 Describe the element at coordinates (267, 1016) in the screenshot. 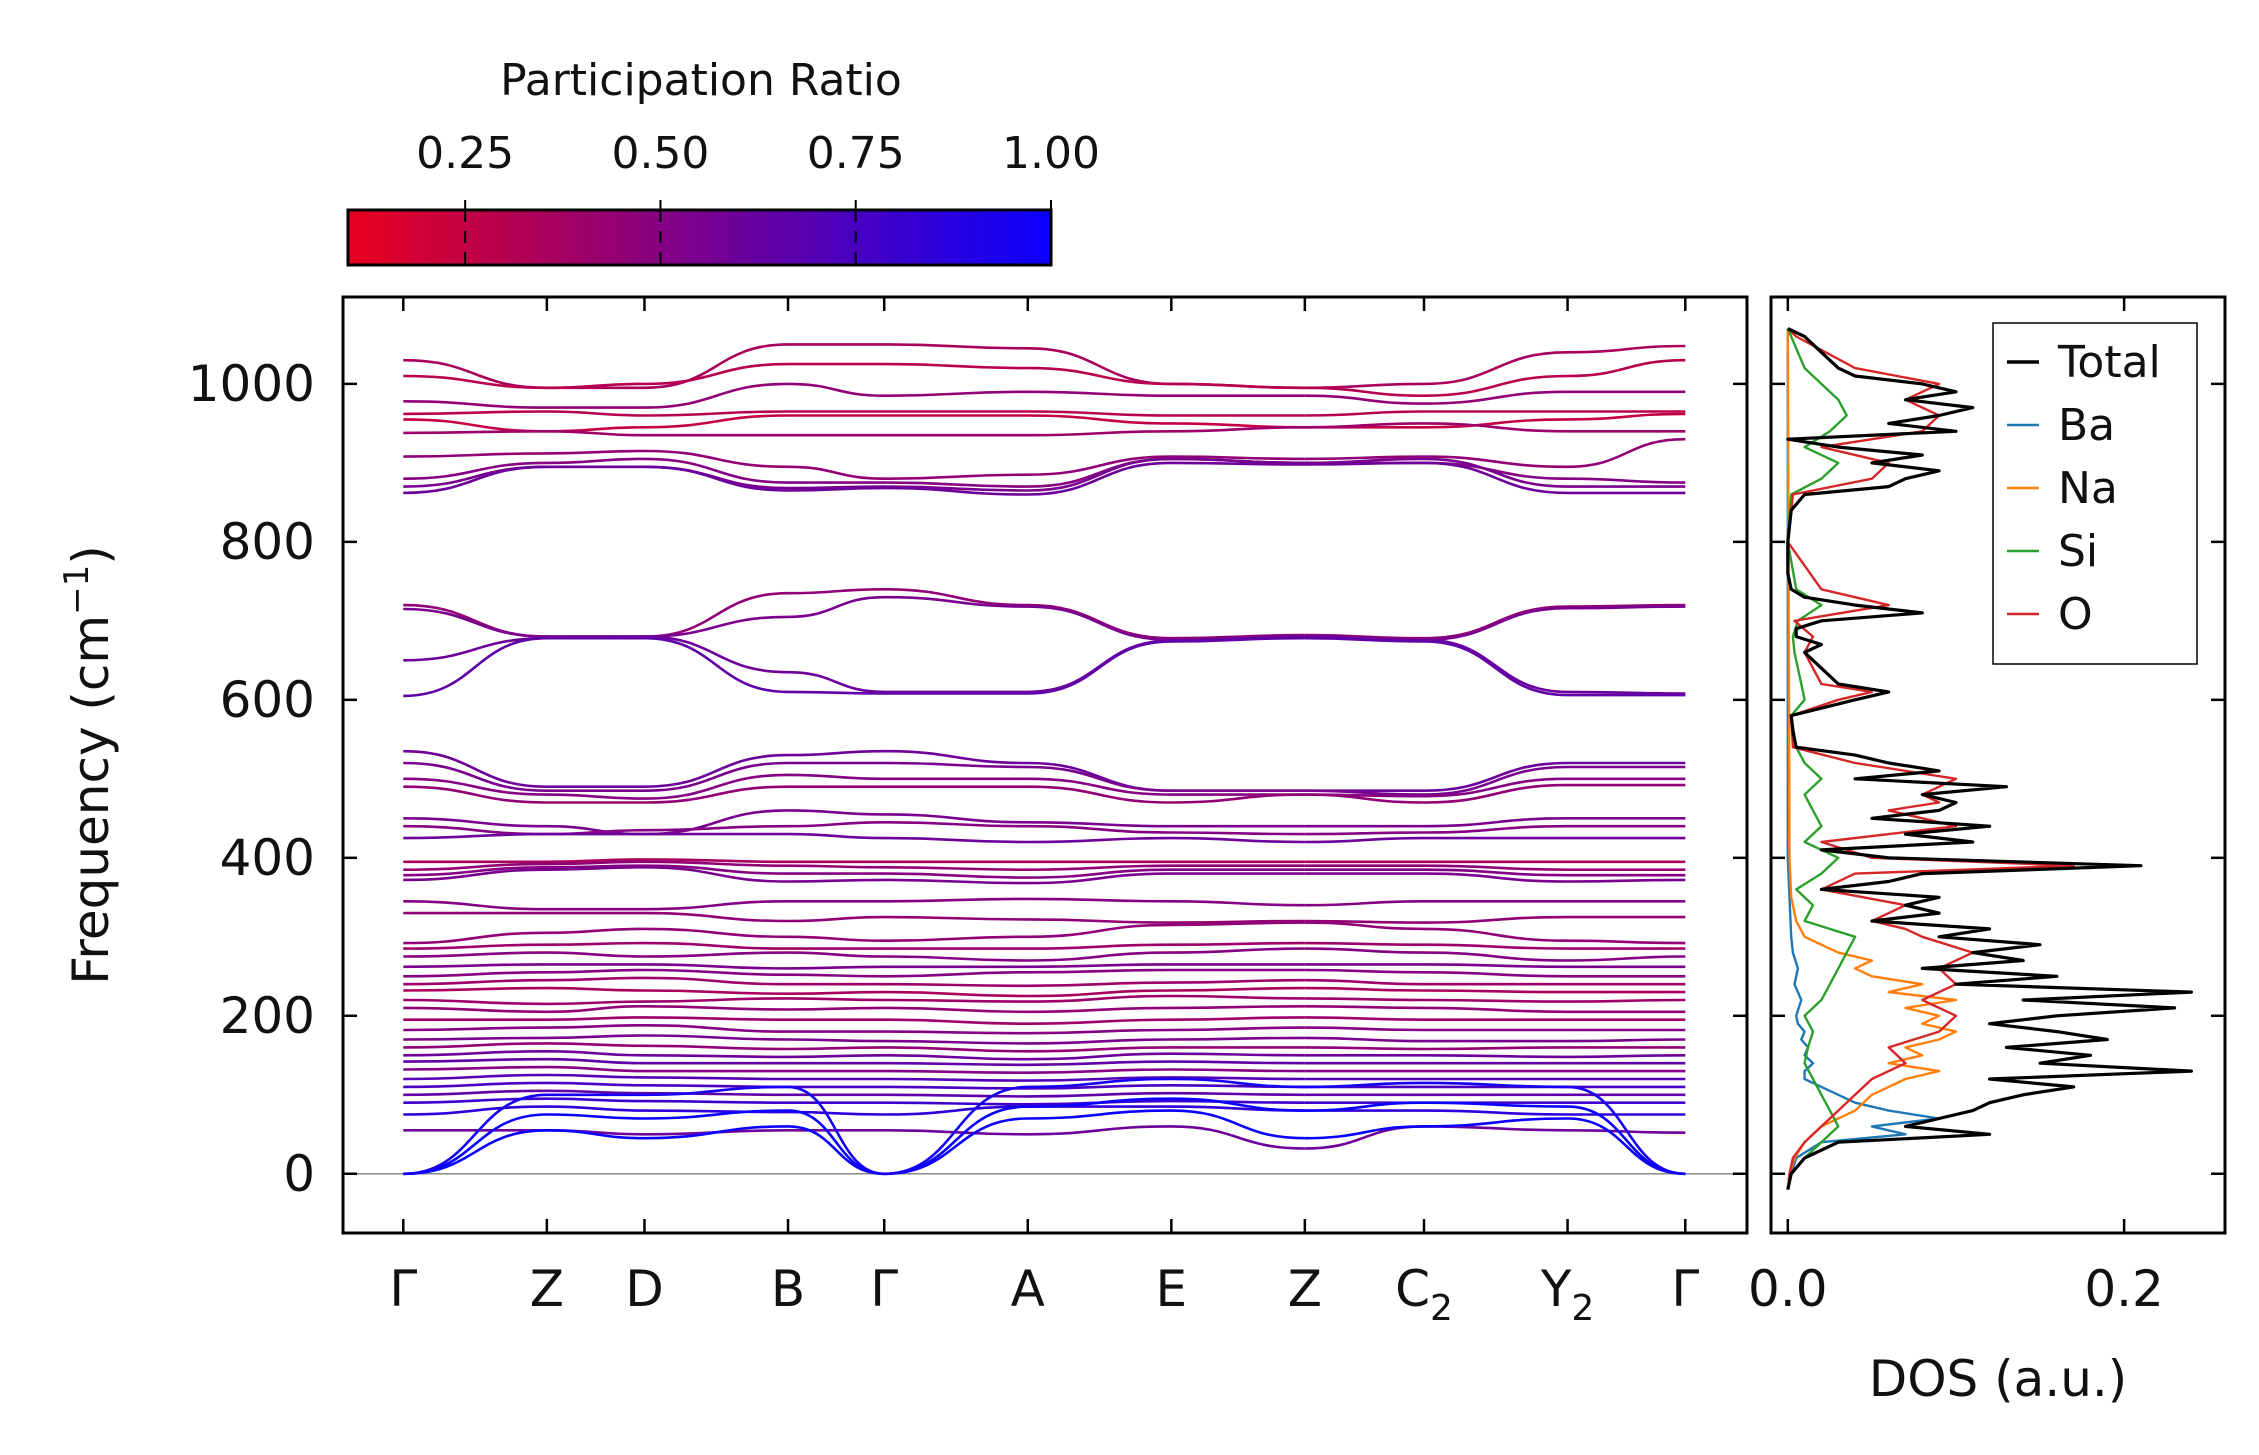

I see `y-tick-label: 200` at that location.